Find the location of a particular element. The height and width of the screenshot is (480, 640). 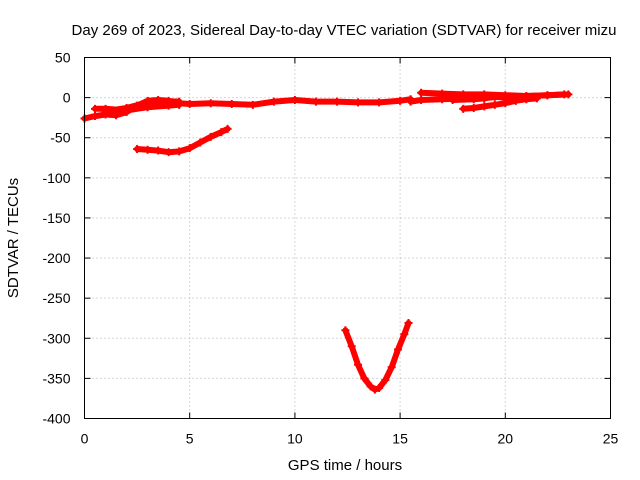

x-tick-label: 5 is located at coordinates (190, 439).